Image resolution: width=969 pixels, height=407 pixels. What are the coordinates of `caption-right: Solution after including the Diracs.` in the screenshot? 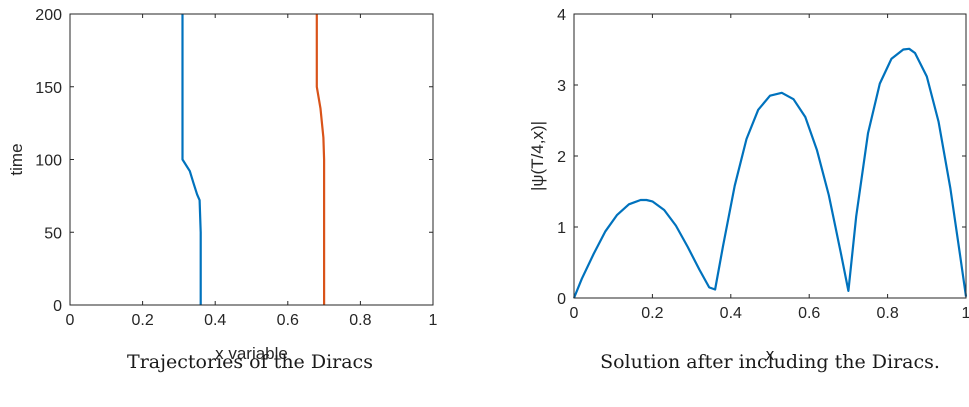 It's located at (770, 362).